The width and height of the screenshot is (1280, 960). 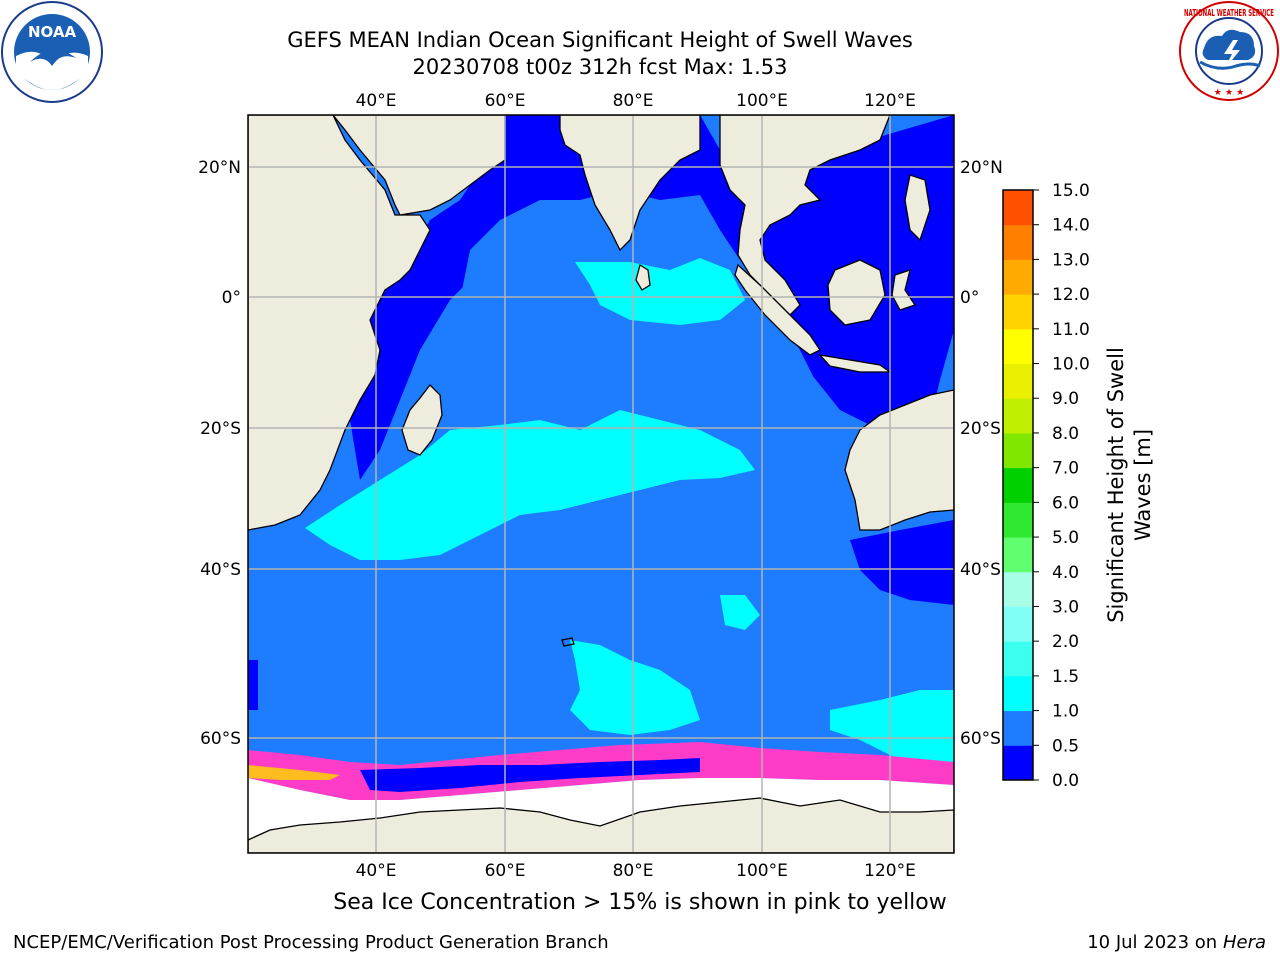 I want to click on colorbar-tick-label: 7.0, so click(x=1065, y=469).